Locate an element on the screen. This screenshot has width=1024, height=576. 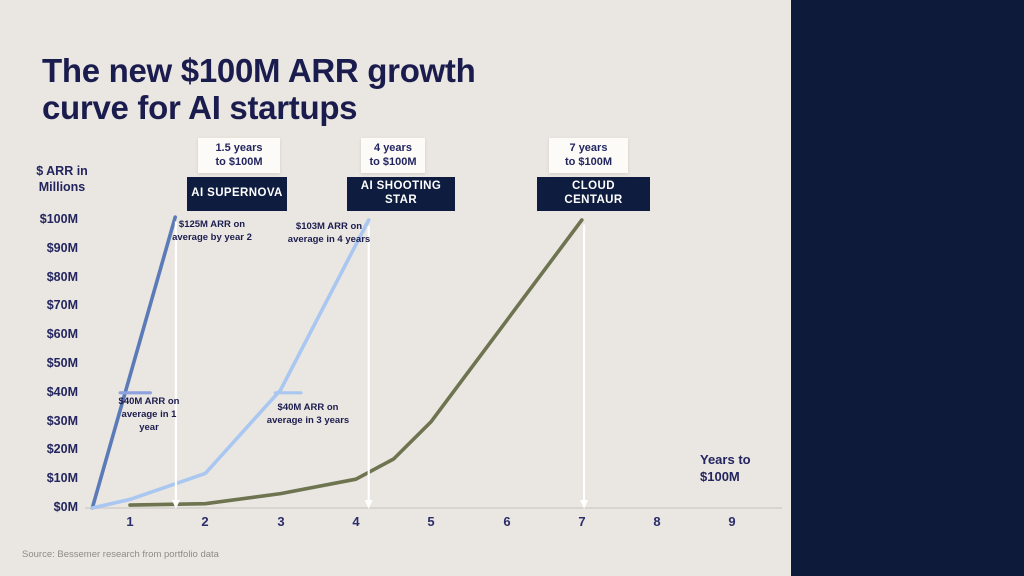
callout-label-supernova: AI SUPERNOVA is located at coordinates (237, 194).